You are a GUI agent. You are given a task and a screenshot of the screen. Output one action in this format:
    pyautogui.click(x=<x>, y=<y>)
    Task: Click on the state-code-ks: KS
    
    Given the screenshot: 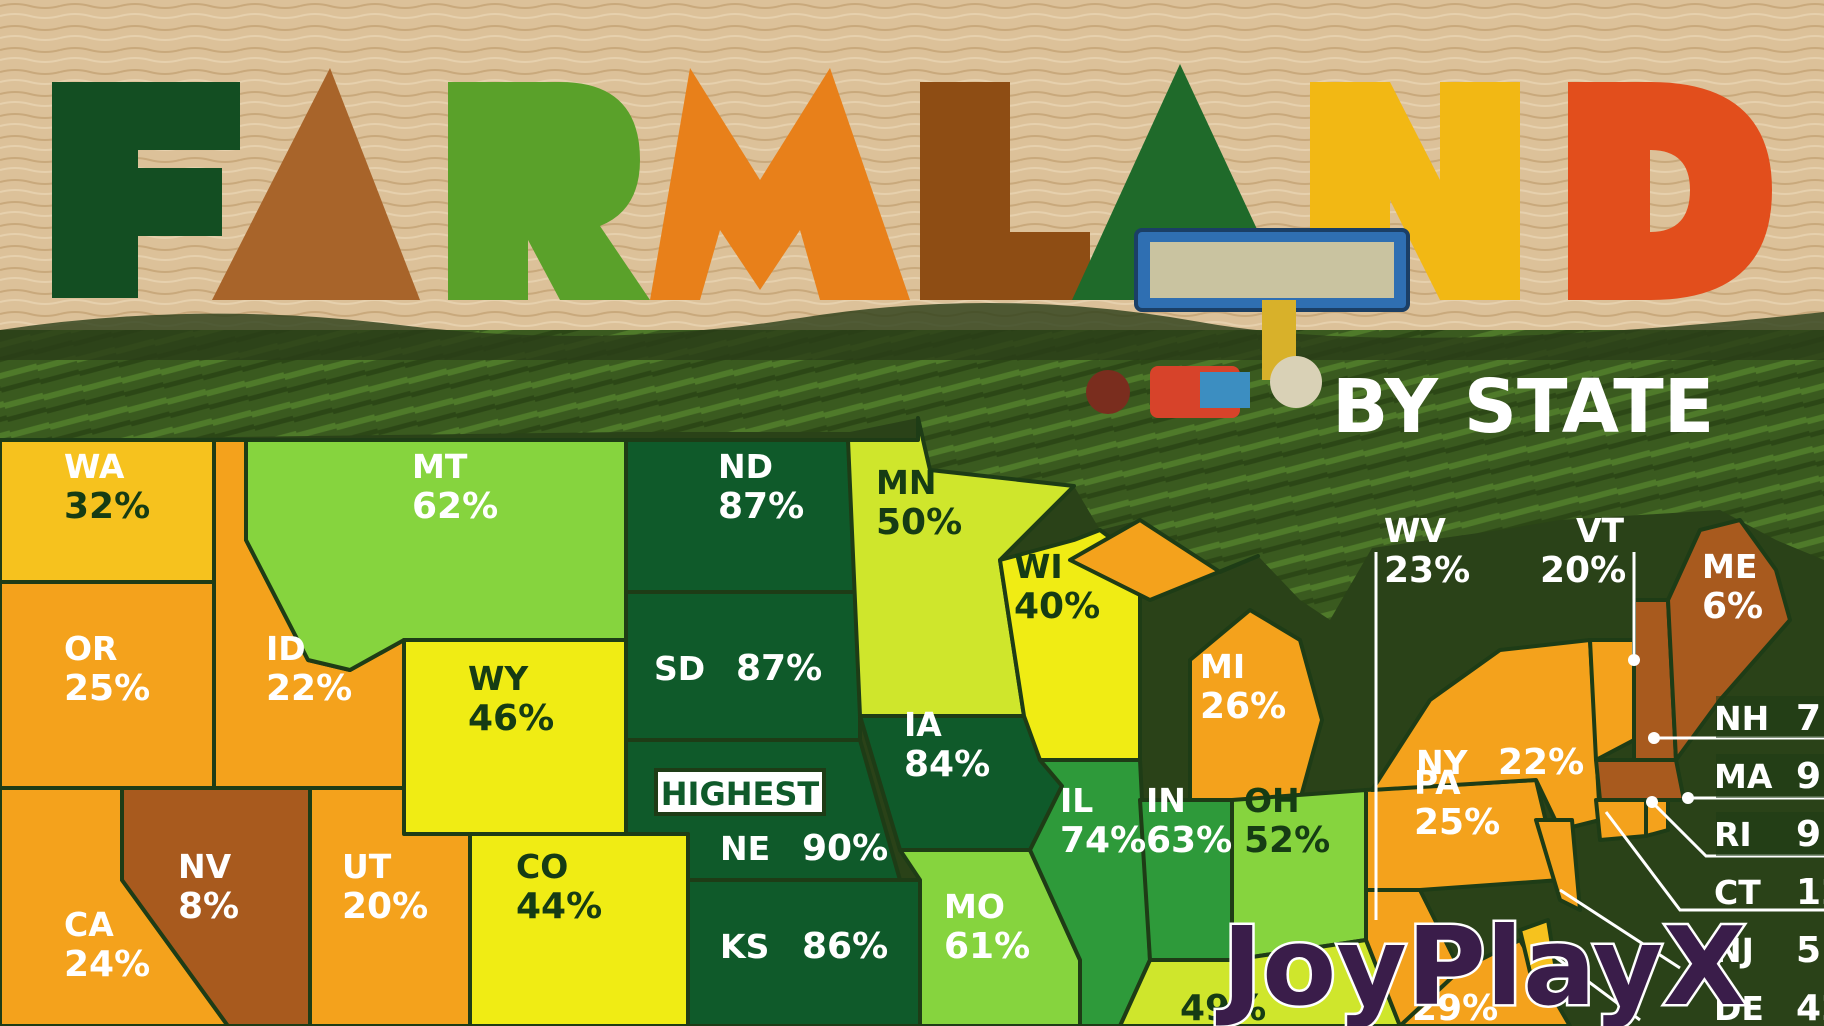 What is the action you would take?
    pyautogui.click(x=744, y=946)
    